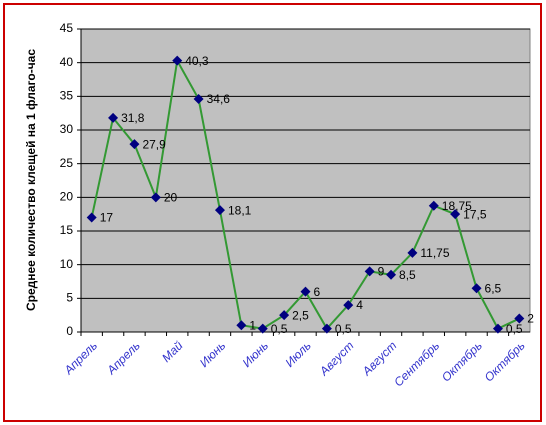  Describe the element at coordinates (530, 319) in the screenshot. I see `data-label: 2` at that location.